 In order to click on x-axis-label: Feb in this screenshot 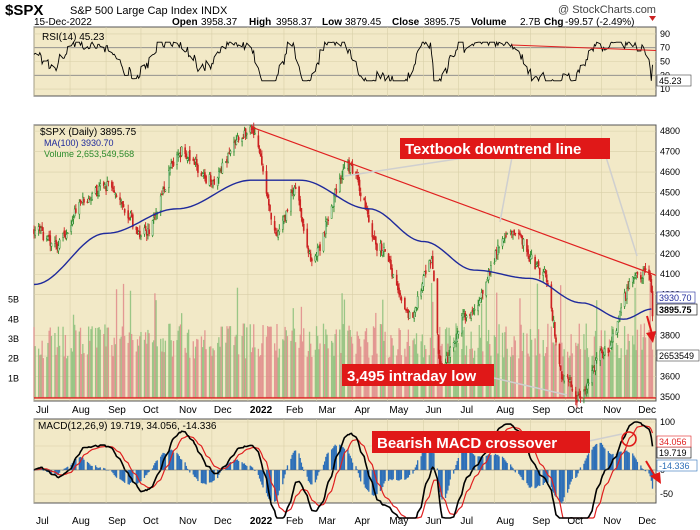, I will do `click(295, 410)`.